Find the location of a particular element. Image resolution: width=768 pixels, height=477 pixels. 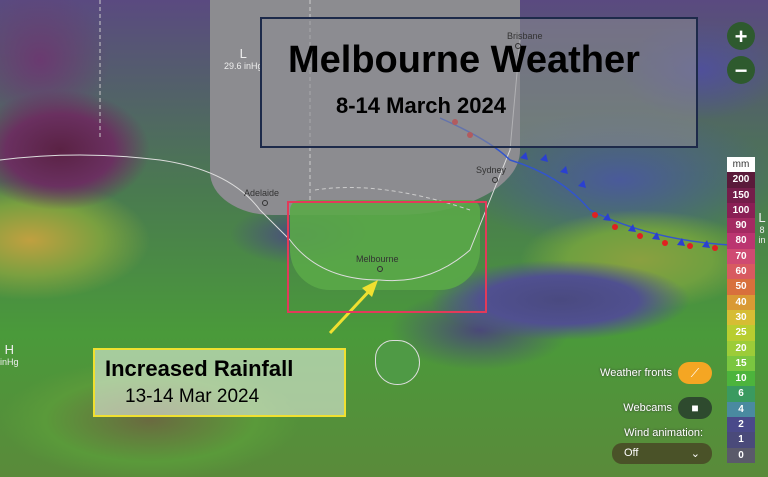

arrow-head is located at coordinates (370, 288).